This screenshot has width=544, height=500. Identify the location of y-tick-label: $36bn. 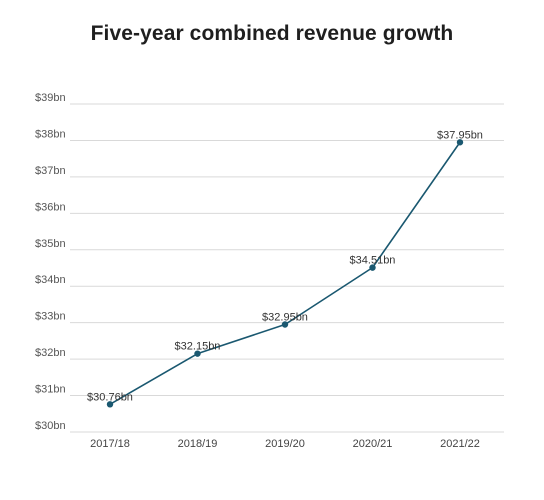
(50, 207).